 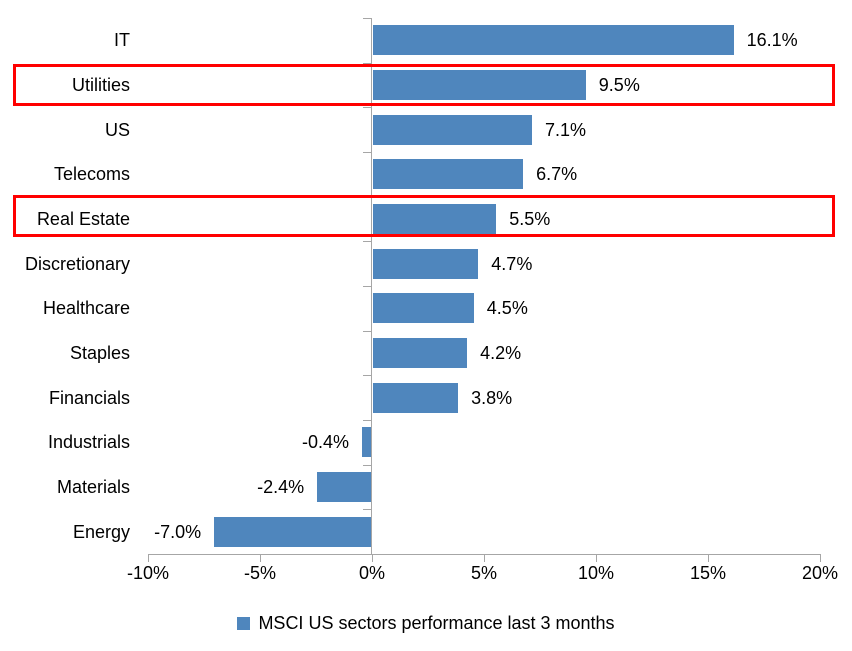 I want to click on category-label: Staples, so click(x=99, y=353).